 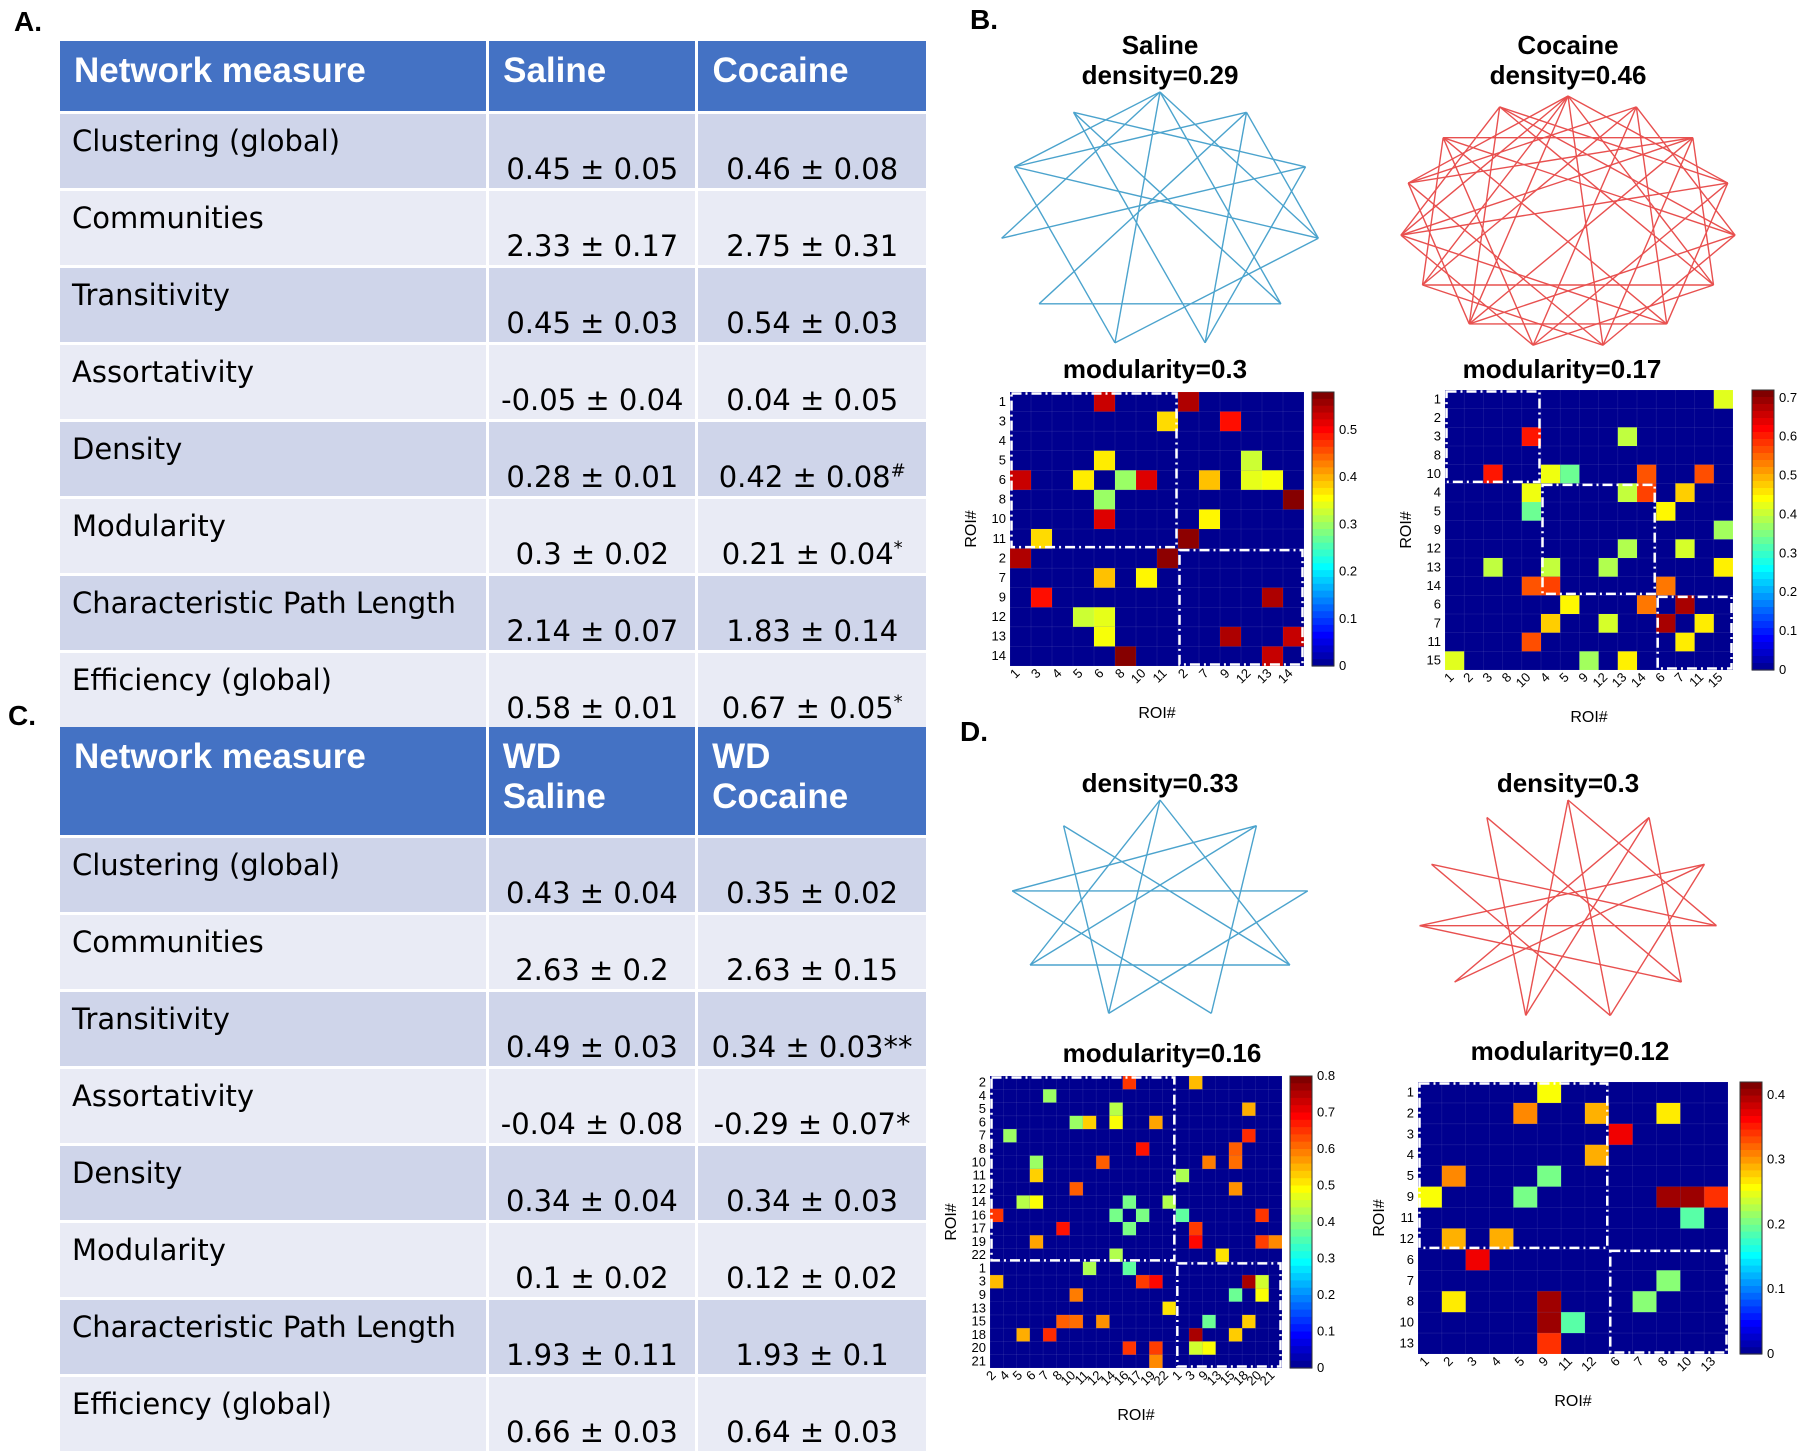 What do you see at coordinates (1562, 369) in the screenshot?
I see `matrix-title: modularity=0.17` at bounding box center [1562, 369].